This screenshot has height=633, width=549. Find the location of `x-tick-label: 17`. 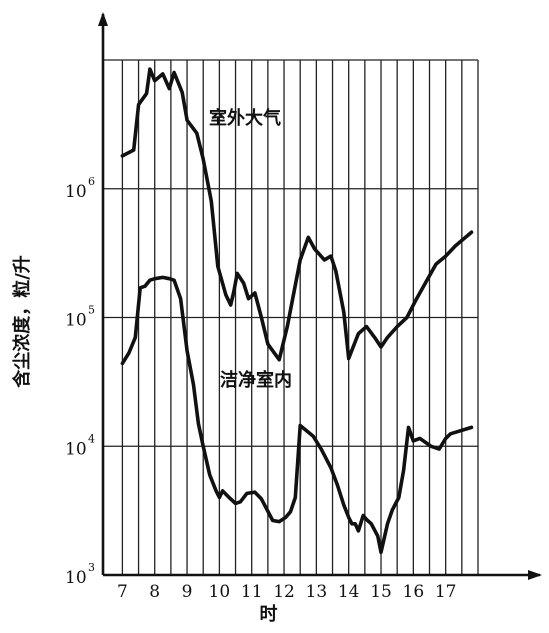

x-tick-label: 17 is located at coordinates (446, 592).